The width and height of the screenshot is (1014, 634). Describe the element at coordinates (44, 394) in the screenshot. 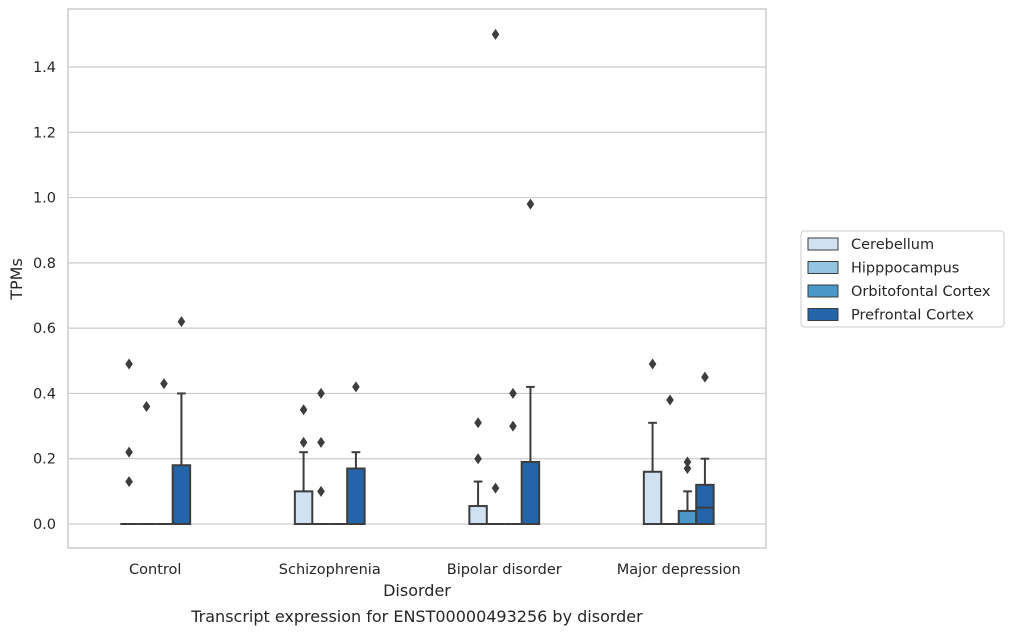

I see `y-tick-label: 0.4` at that location.